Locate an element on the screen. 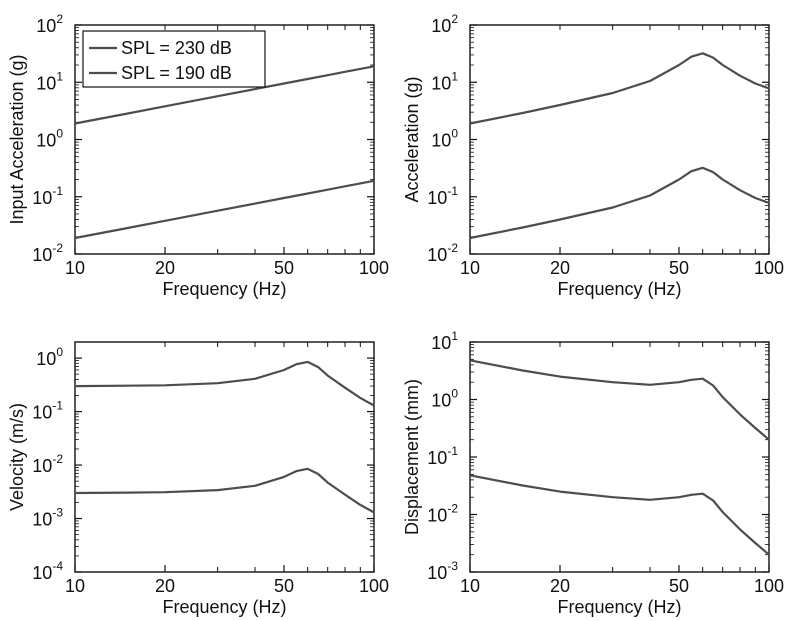 This screenshot has height=621, width=790. legend: SPL = 230 dB SPL = 190 dB is located at coordinates (174, 59).